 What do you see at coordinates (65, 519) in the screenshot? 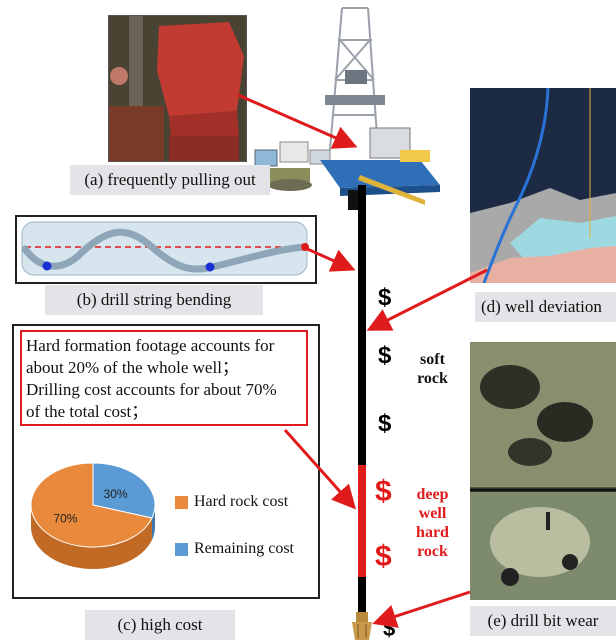
I see `pie-data-label: 70%` at bounding box center [65, 519].